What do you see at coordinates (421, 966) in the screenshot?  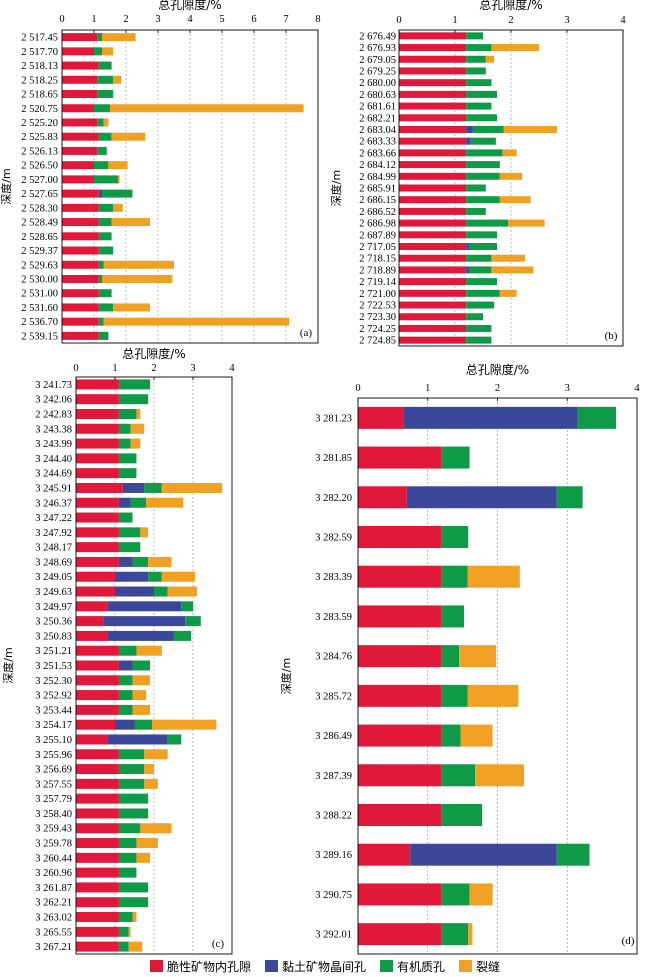 I see `legend-label: 有机质孔` at bounding box center [421, 966].